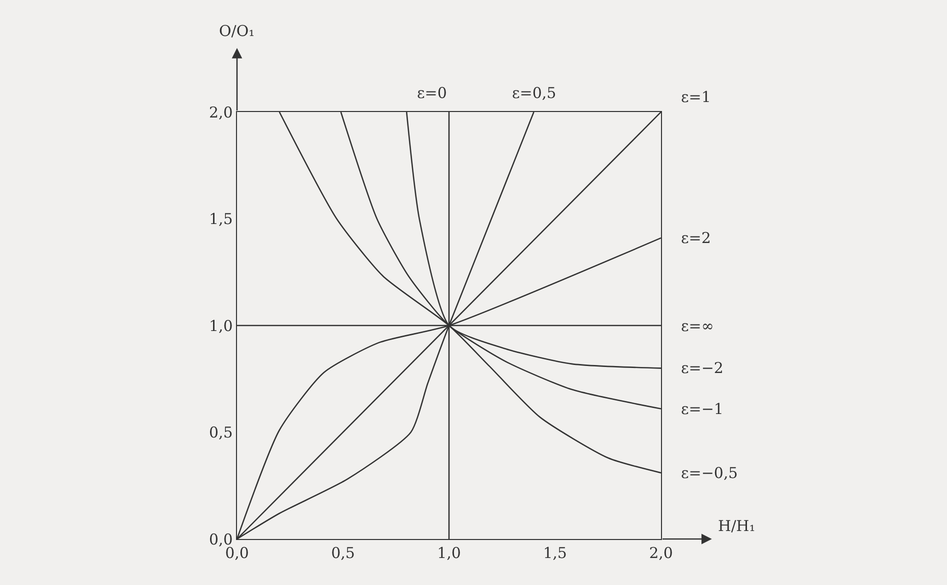  Describe the element at coordinates (696, 97) in the screenshot. I see `series-label: ε=1` at that location.